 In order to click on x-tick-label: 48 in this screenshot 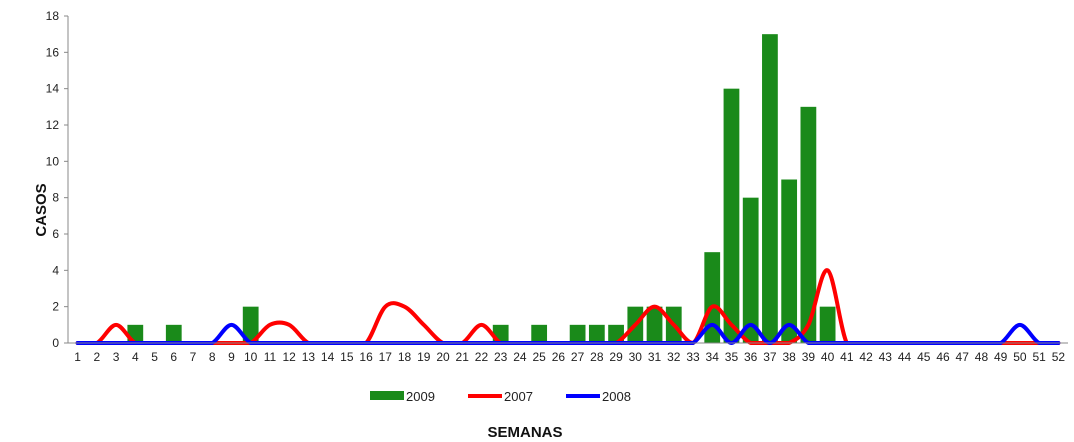, I will do `click(982, 357)`.